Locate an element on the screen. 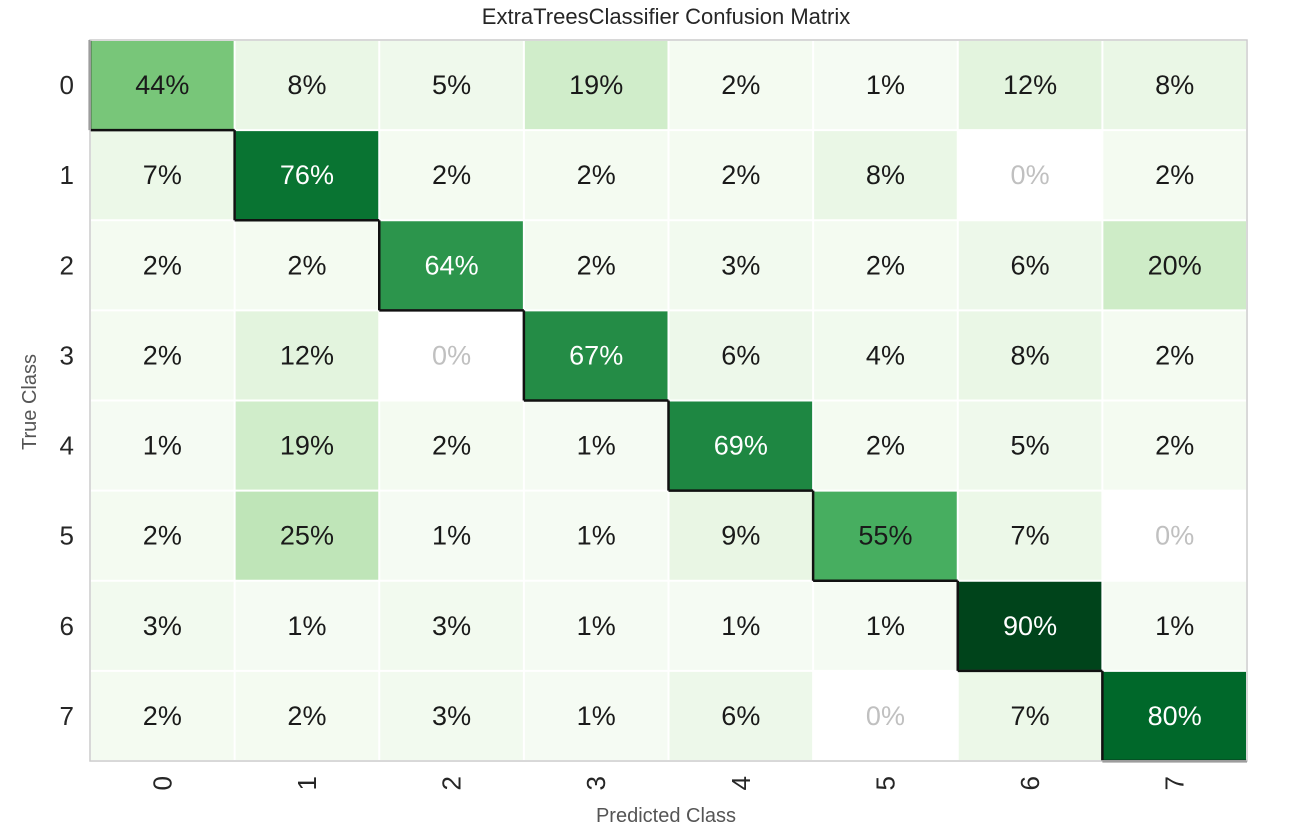 The image size is (1312, 835). cell-value-label: 80% is located at coordinates (1175, 716).